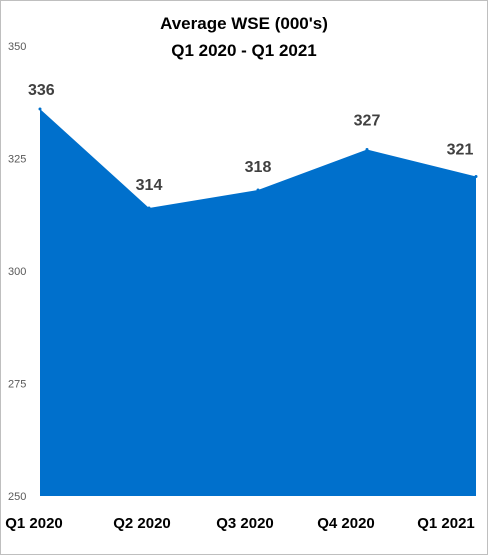  What do you see at coordinates (17, 160) in the screenshot?
I see `y-tick-label-3: 325` at bounding box center [17, 160].